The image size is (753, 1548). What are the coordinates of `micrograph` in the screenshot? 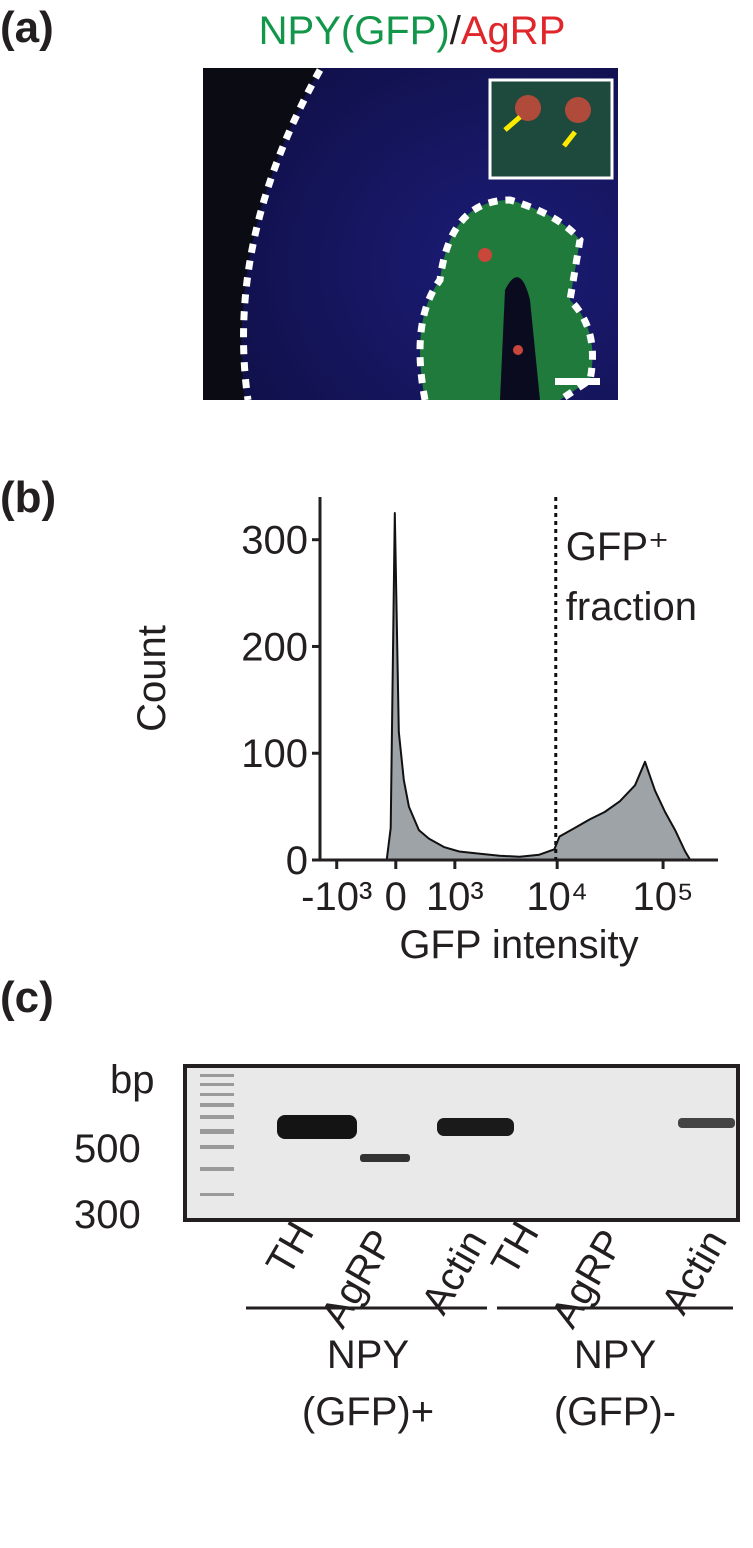 It's located at (411, 235).